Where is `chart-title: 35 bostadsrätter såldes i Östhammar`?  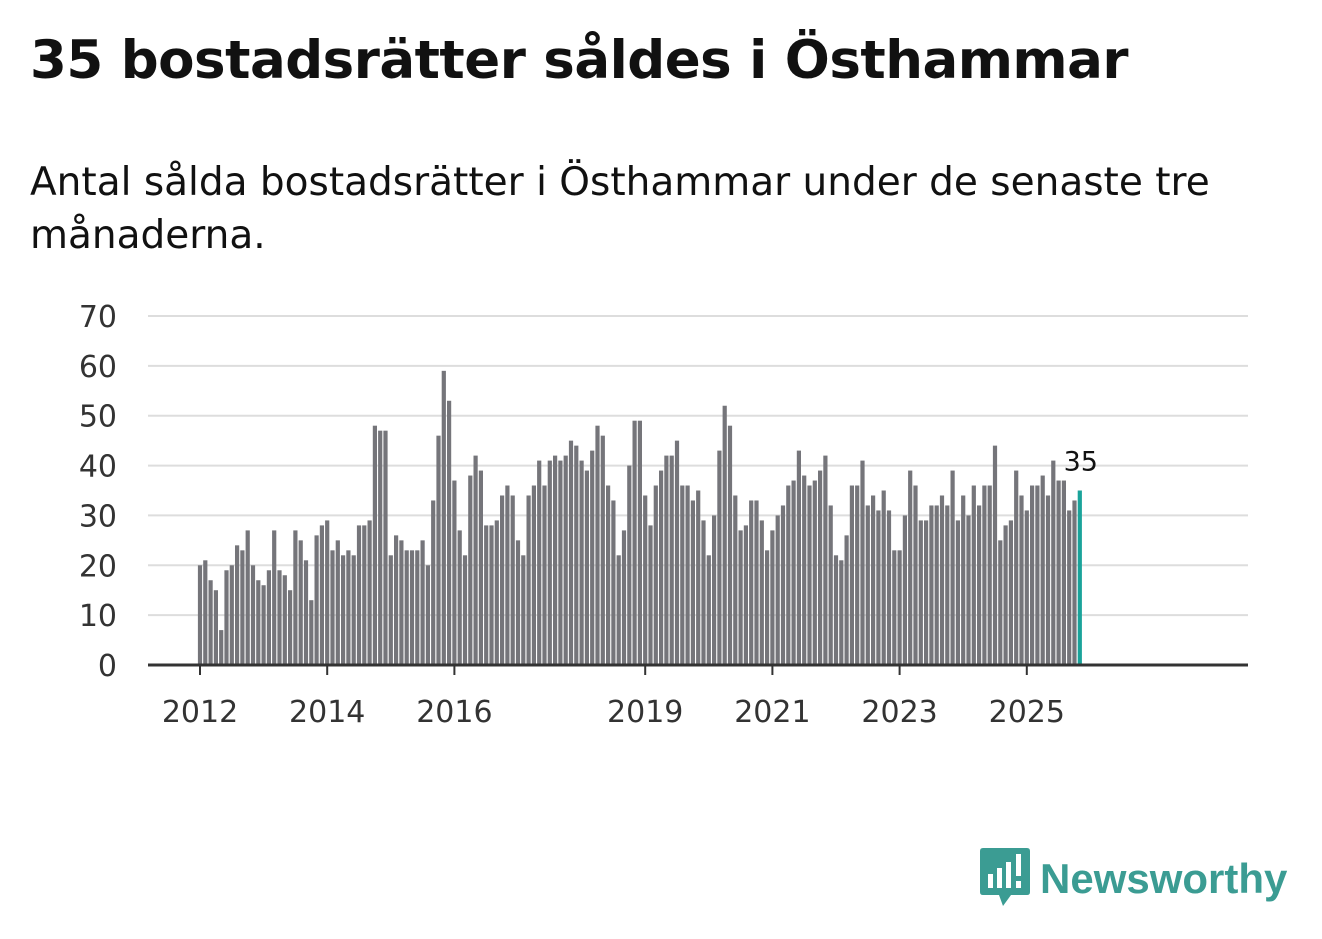
chart-title: 35 bostadsrätter såldes i Östhammar is located at coordinates (579, 60).